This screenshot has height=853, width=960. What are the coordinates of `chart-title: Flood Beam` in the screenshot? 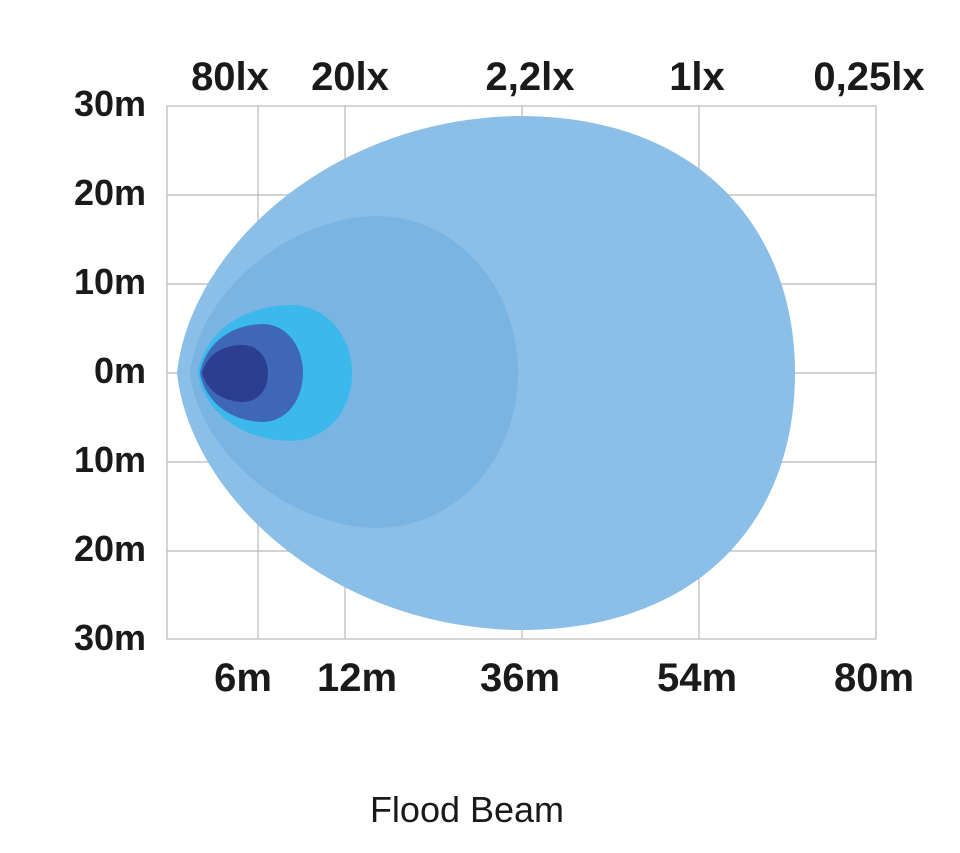 It's located at (467, 809).